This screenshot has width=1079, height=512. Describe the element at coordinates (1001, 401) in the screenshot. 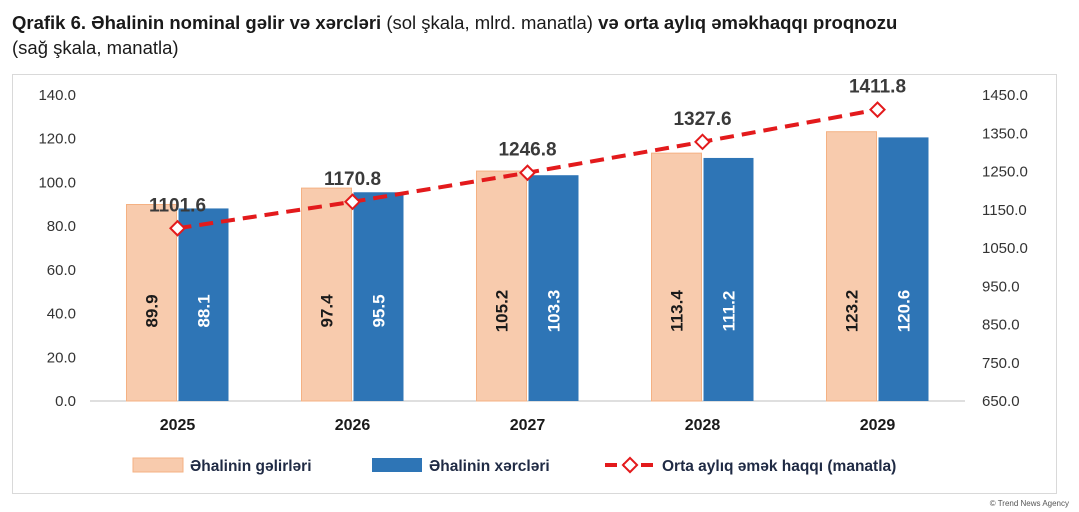

I see `right-axis-tick-label: 650.0` at that location.